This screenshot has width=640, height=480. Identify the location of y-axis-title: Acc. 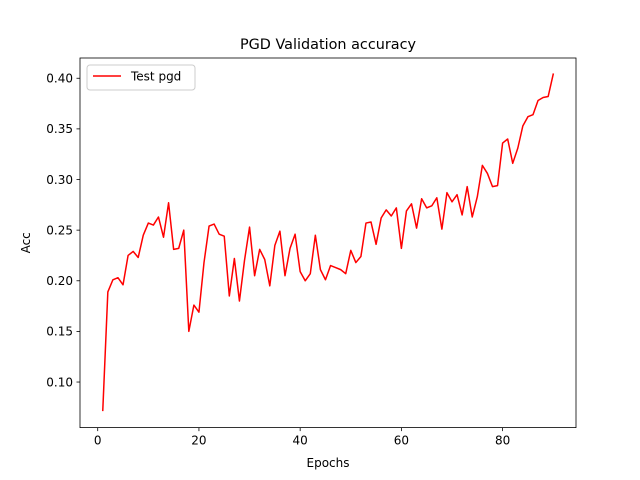
(26, 242).